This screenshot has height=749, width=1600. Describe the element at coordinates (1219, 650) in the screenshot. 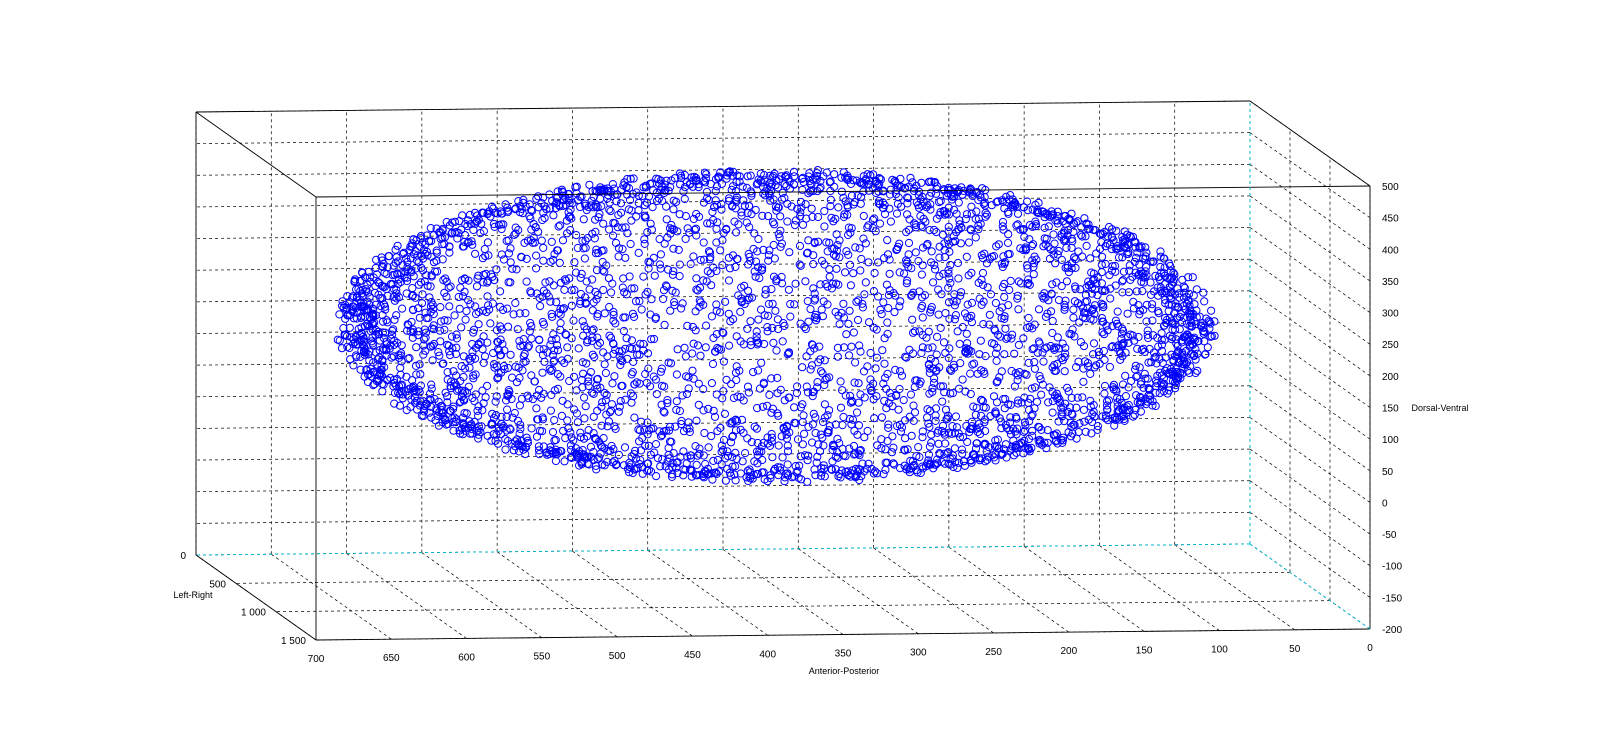

I see `x-tick-label: 100` at that location.